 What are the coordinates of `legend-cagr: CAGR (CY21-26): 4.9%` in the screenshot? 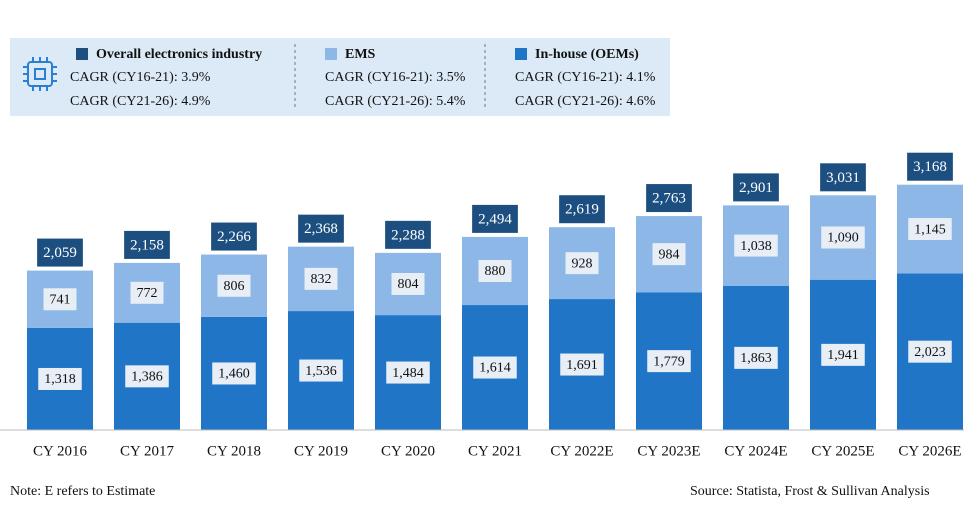 It's located at (140, 101).